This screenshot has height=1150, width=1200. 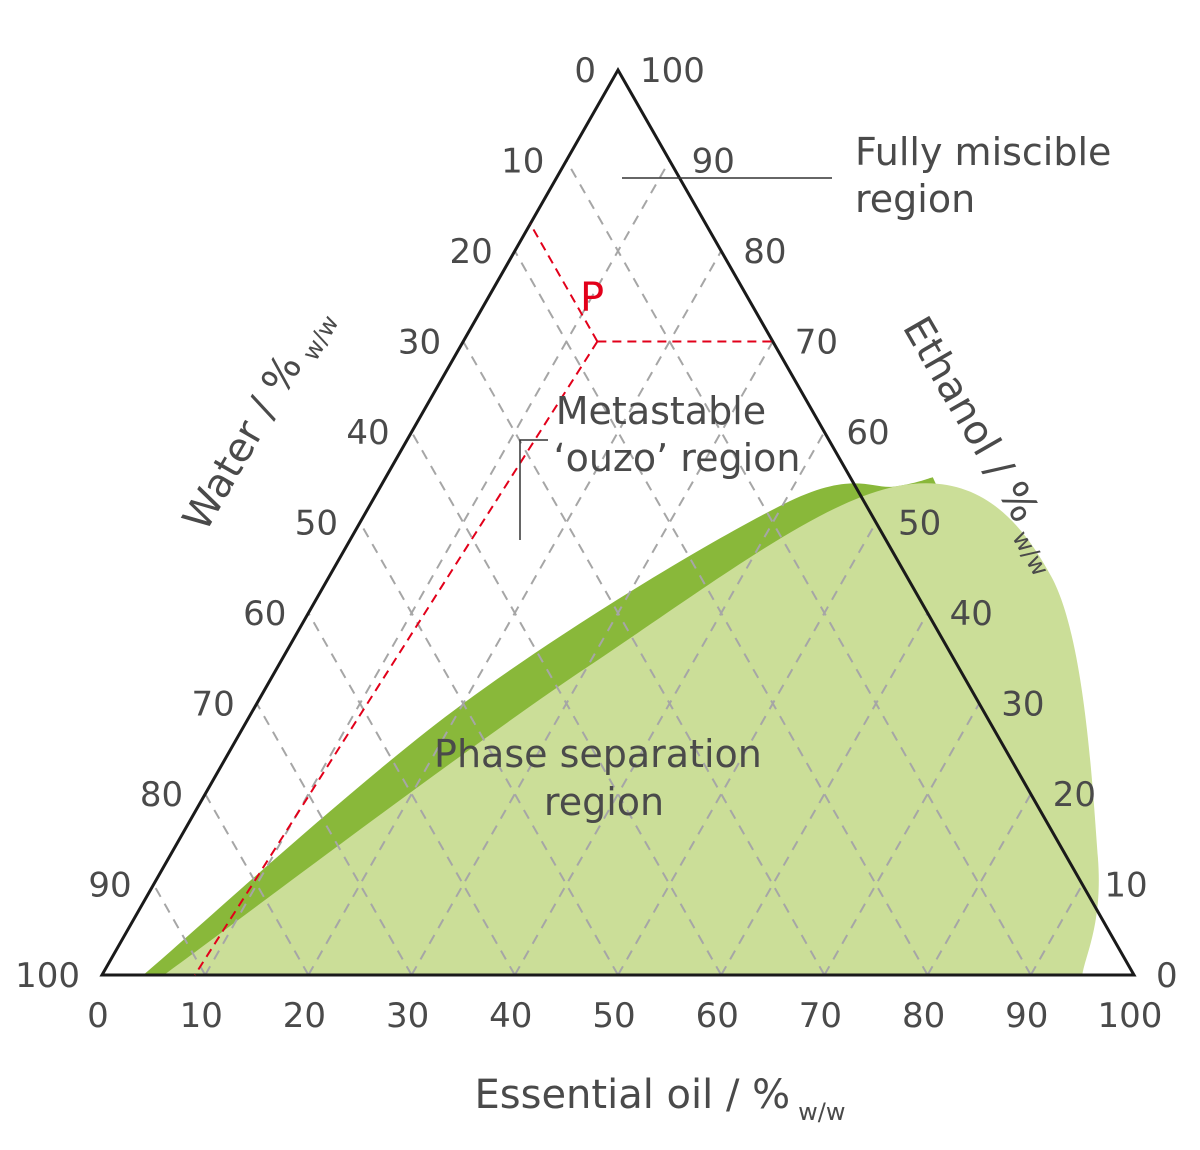 What do you see at coordinates (316, 524) in the screenshot?
I see `water-tick-label: 50` at bounding box center [316, 524].